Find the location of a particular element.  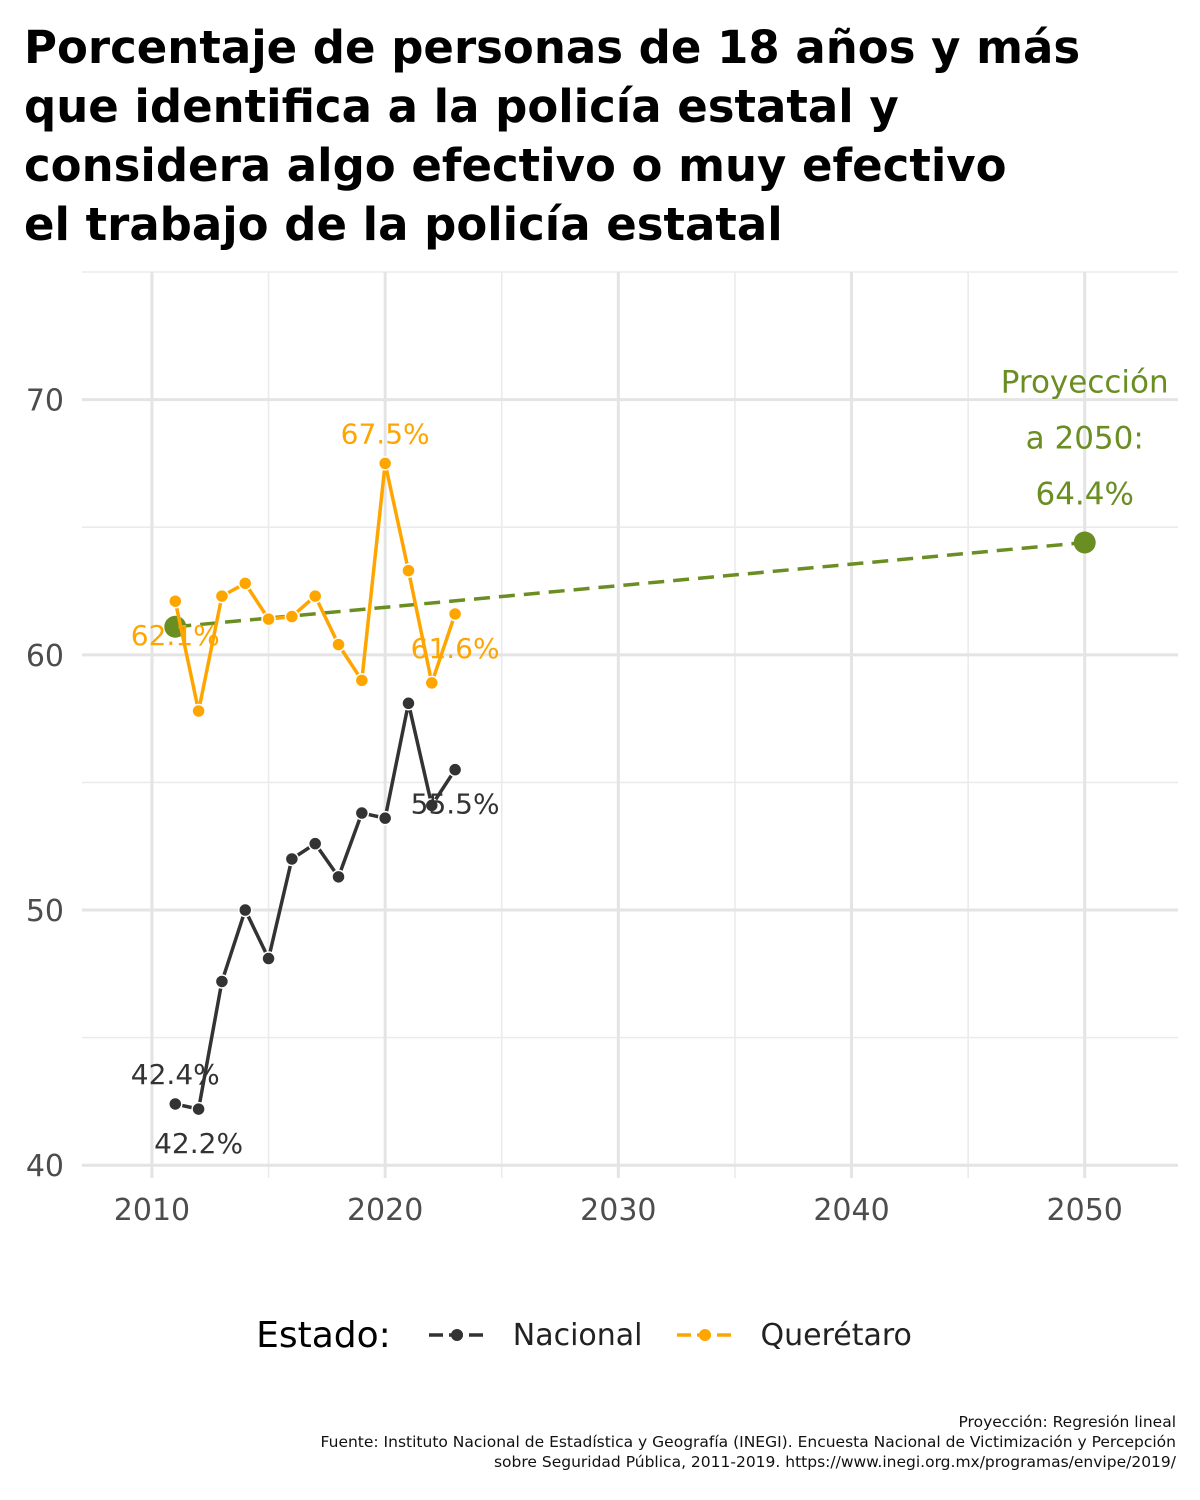

title-line-4: el trabajo de la policía estatal is located at coordinates (403, 224).